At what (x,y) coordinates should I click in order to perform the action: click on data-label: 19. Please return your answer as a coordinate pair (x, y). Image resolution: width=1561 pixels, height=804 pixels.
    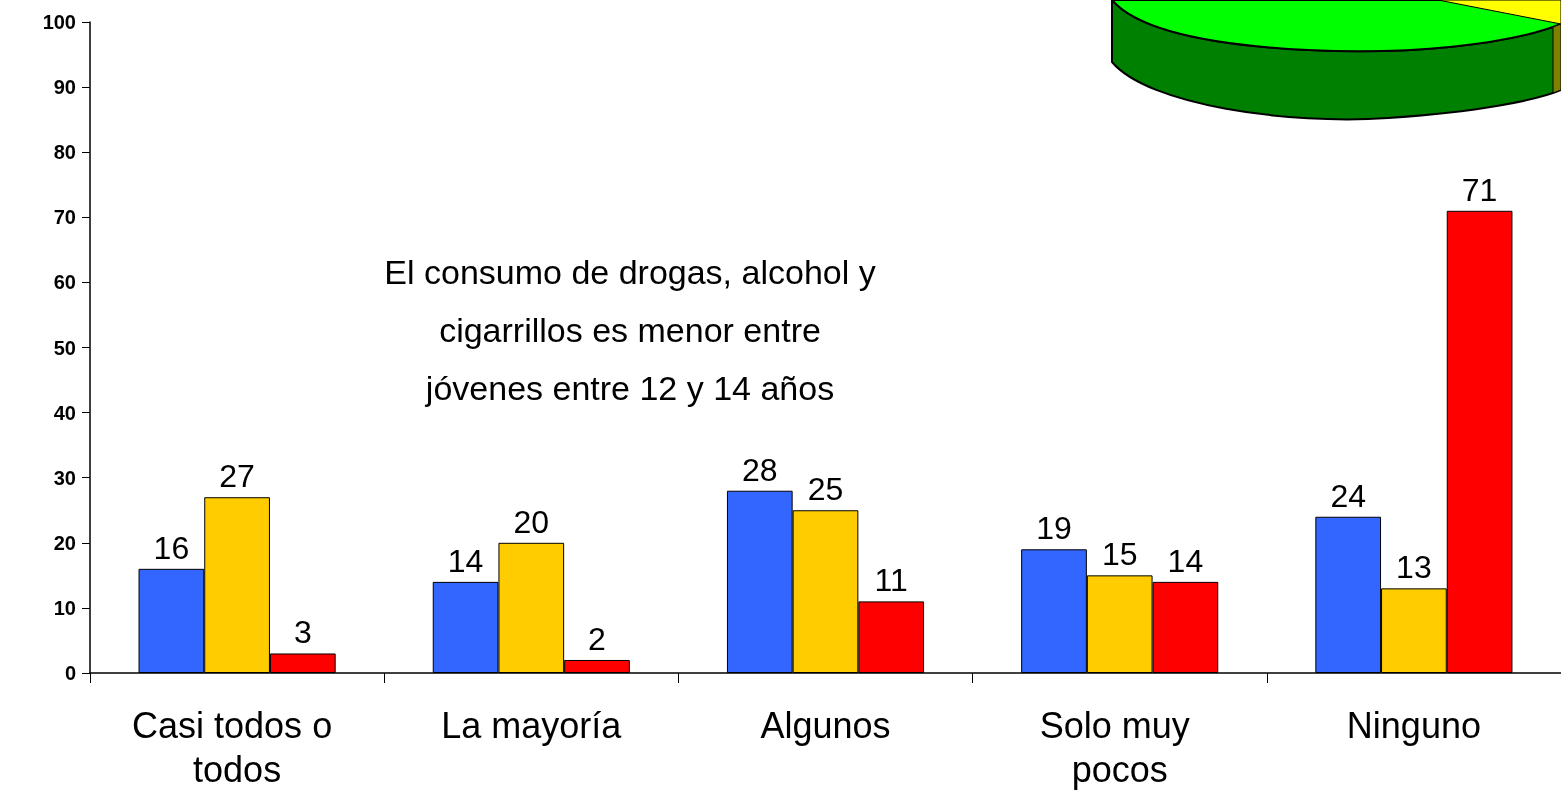
    Looking at the image, I should click on (1054, 528).